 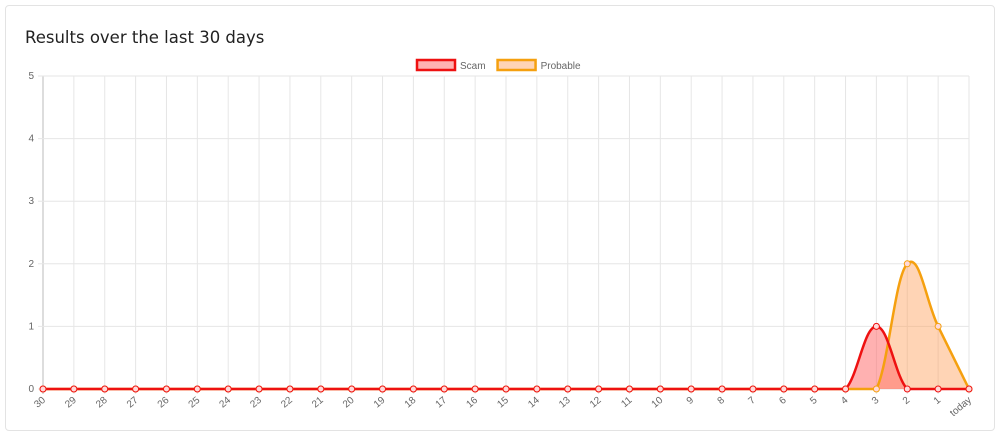 I want to click on x-tick-label: 26, so click(x=164, y=403).